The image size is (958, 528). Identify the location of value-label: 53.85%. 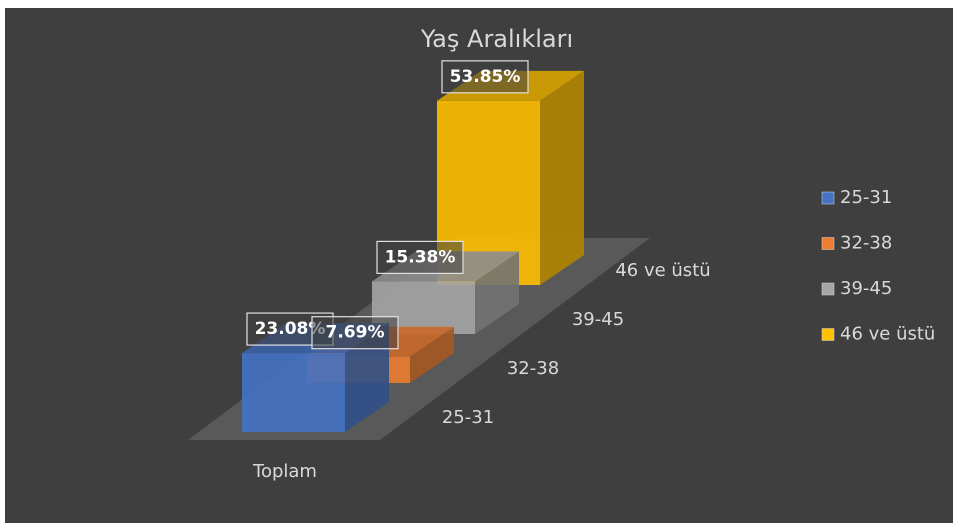
(485, 77).